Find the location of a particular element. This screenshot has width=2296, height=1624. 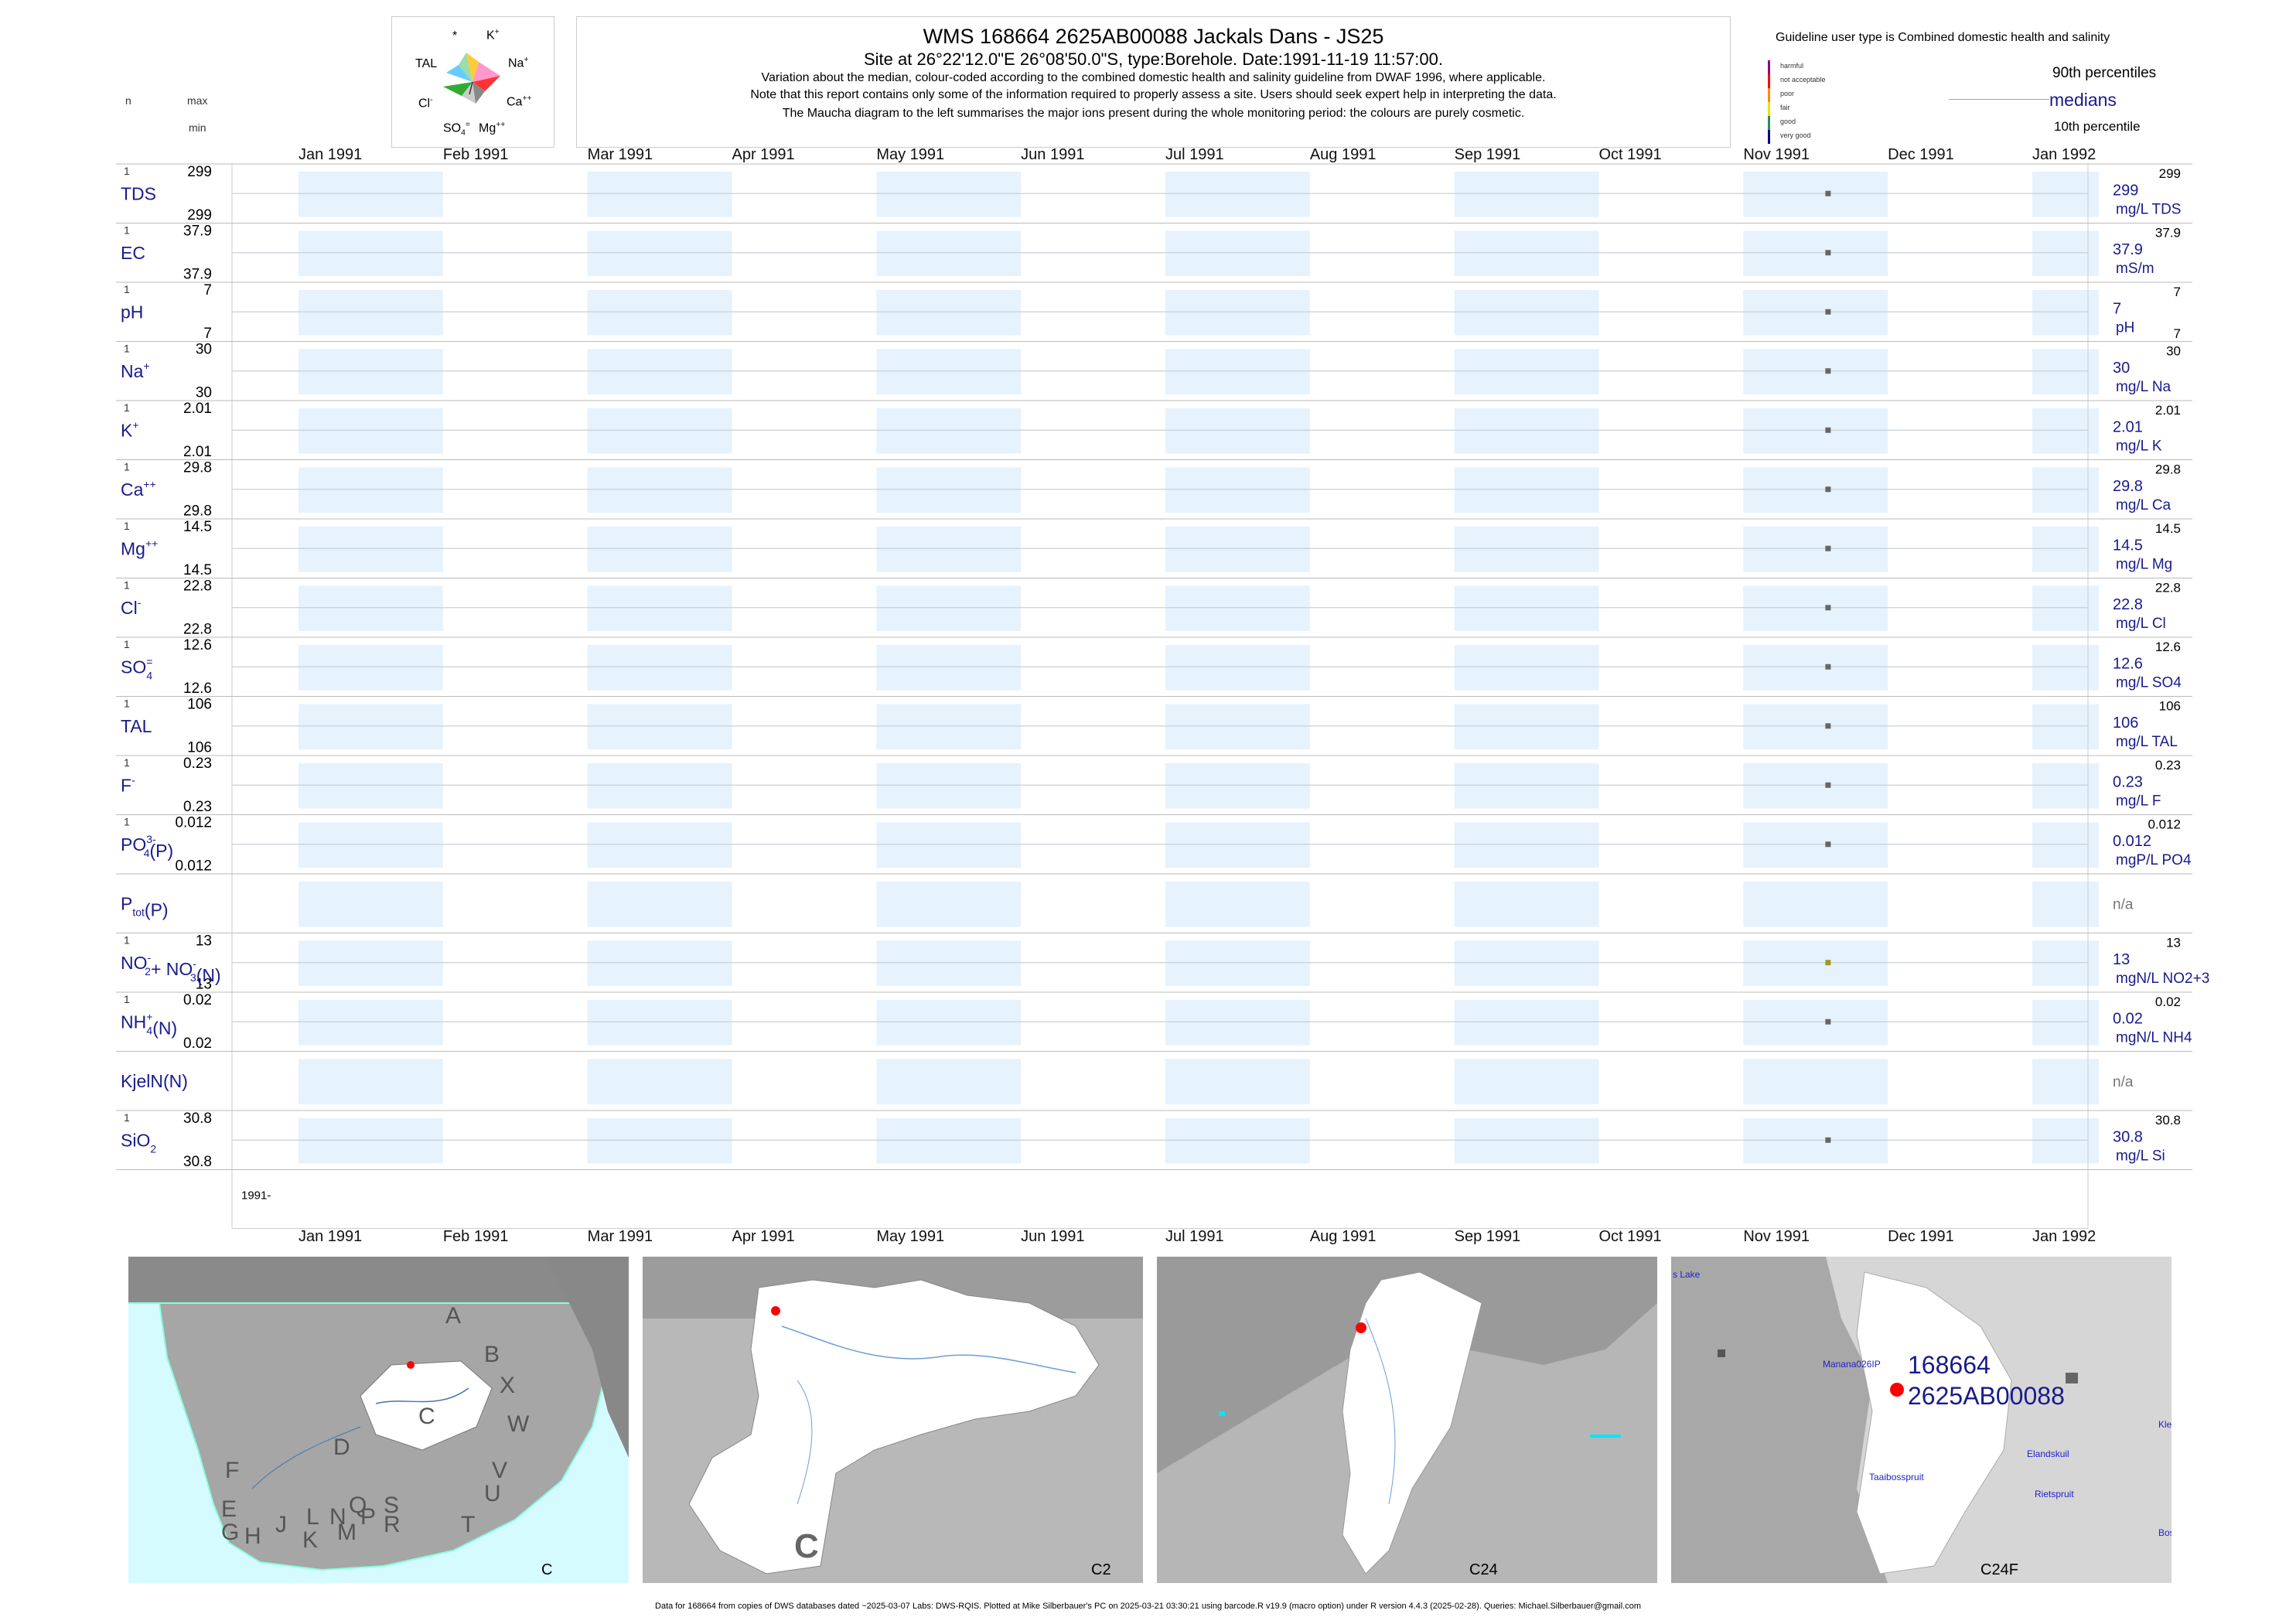

row-min: 2.01 is located at coordinates (197, 452).